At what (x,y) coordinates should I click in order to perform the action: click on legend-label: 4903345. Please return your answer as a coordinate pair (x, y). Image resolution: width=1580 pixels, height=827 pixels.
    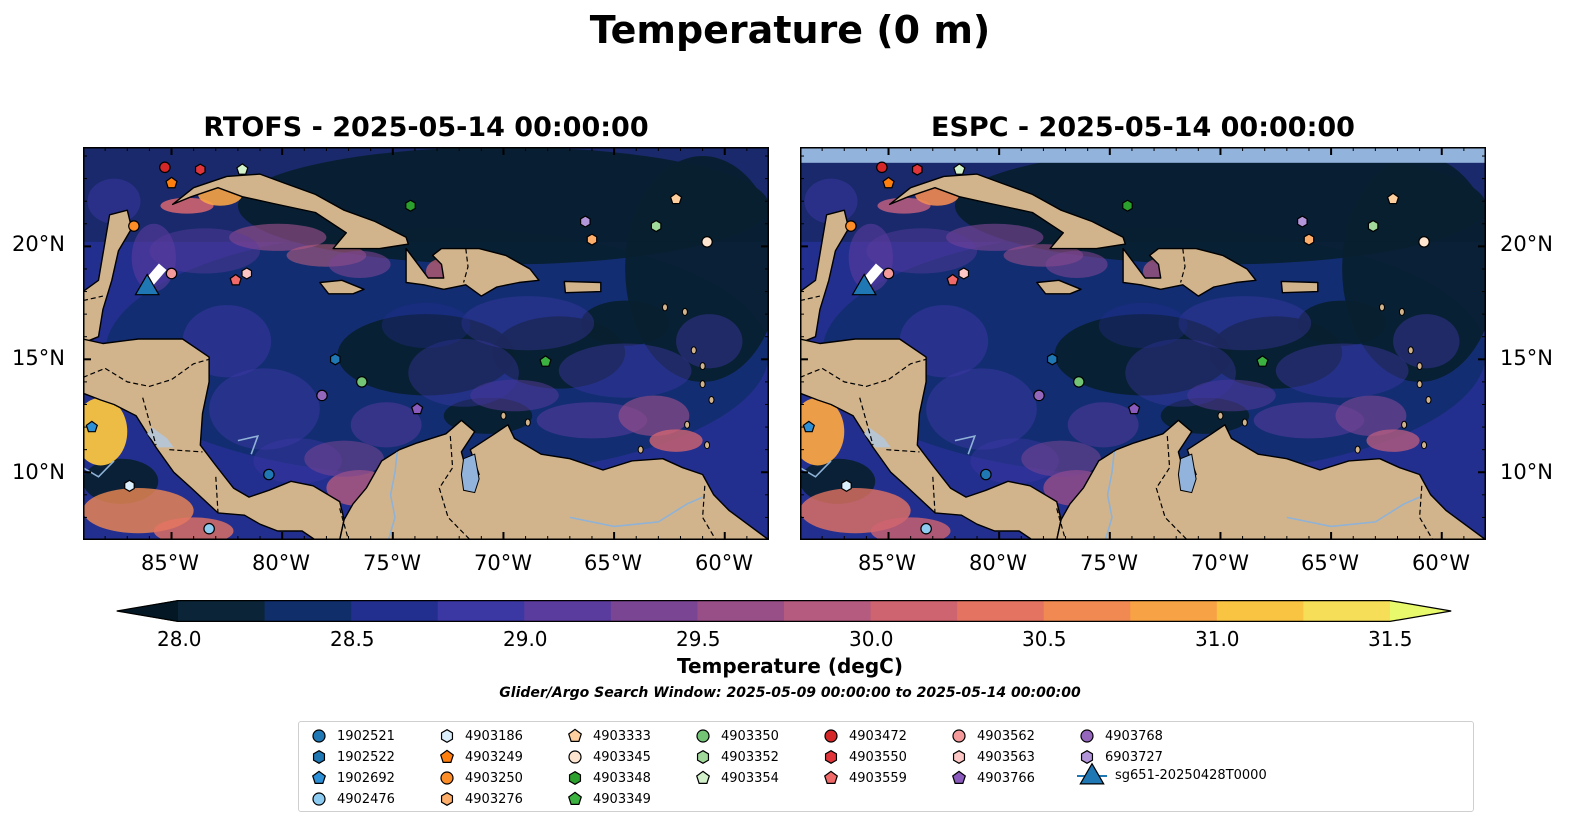
    Looking at the image, I should click on (622, 757).